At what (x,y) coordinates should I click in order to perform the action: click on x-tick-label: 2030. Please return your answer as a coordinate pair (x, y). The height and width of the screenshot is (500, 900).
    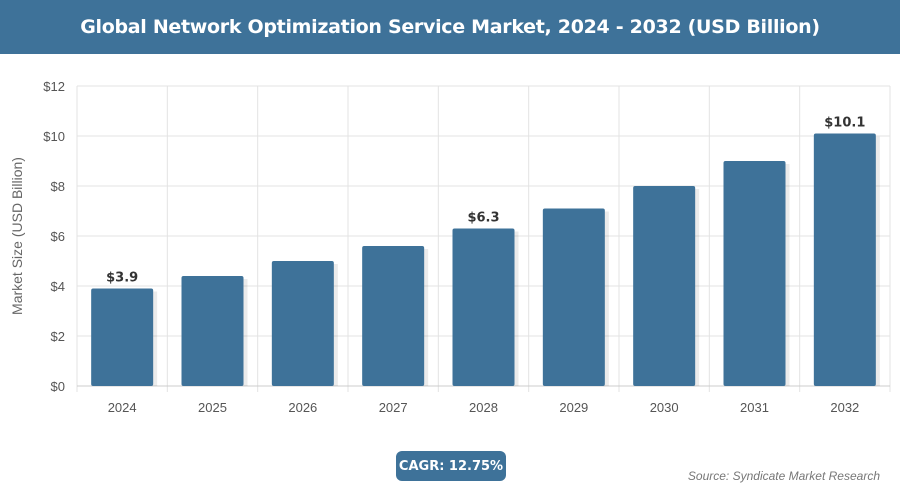
    Looking at the image, I should click on (664, 407).